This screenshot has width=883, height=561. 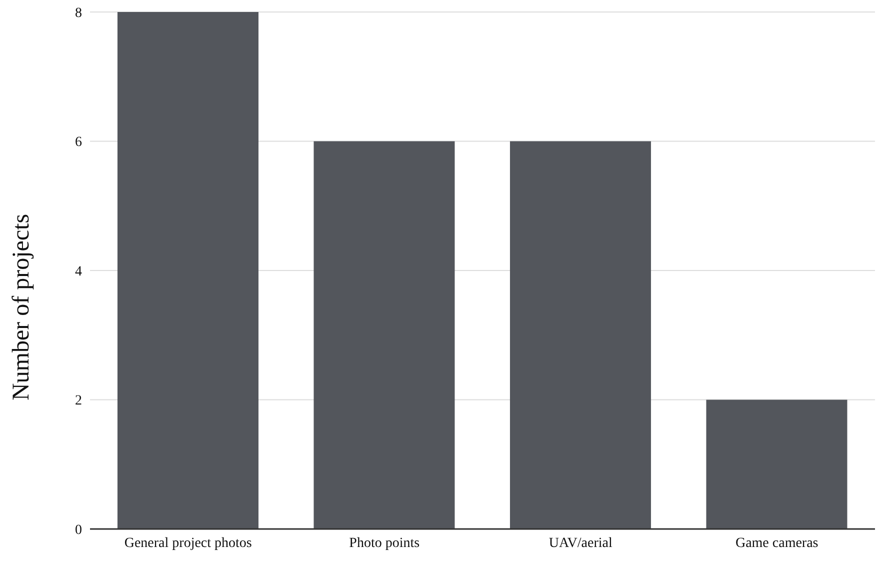 I want to click on x-tick-label: UAV/aerial, so click(x=580, y=543).